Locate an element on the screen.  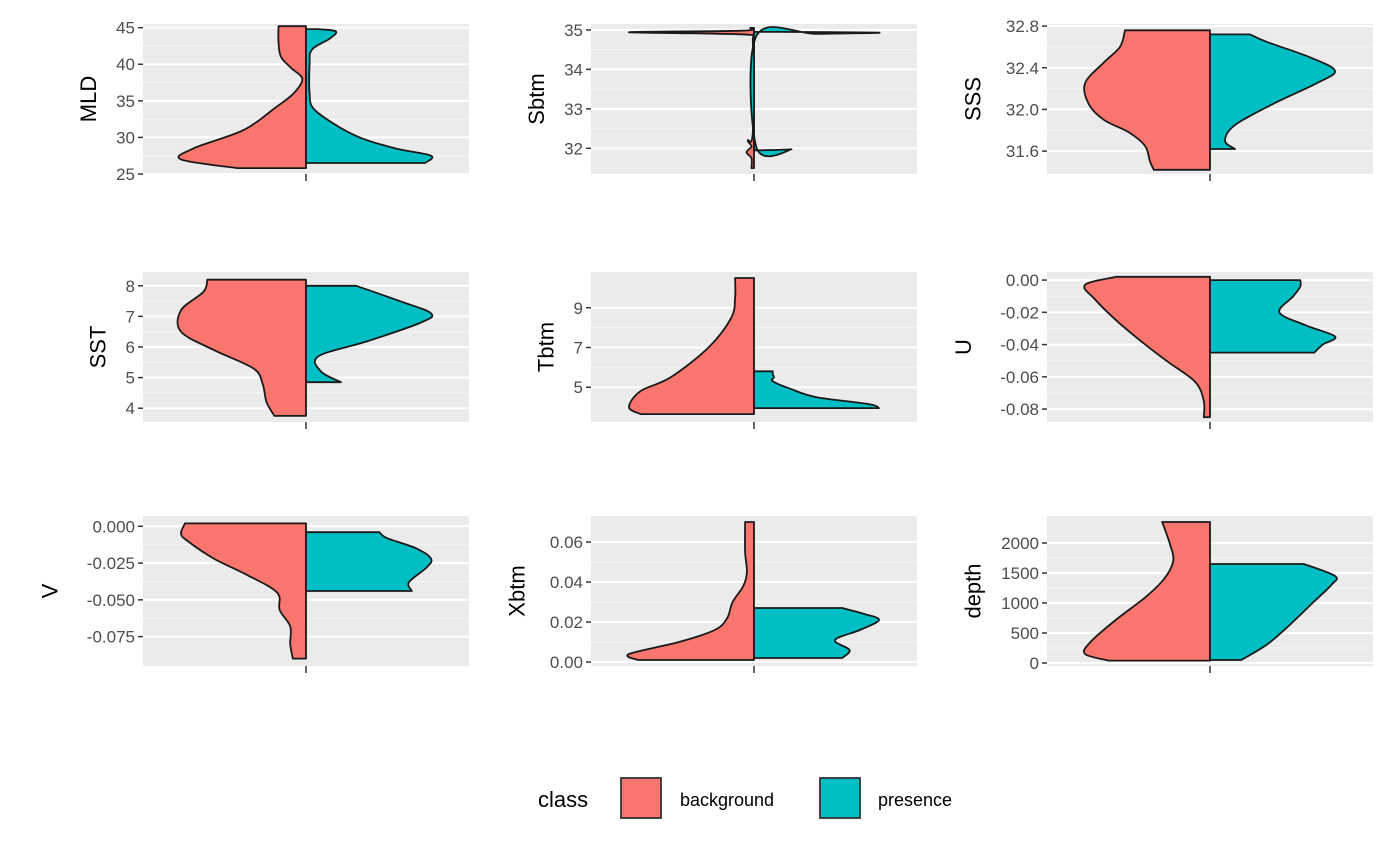
y-tick-label: 32.0 is located at coordinates (1022, 109).